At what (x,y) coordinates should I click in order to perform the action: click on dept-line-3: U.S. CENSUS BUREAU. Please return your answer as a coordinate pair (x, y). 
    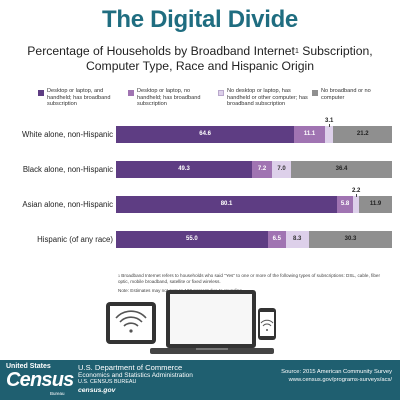
    Looking at the image, I should click on (107, 382).